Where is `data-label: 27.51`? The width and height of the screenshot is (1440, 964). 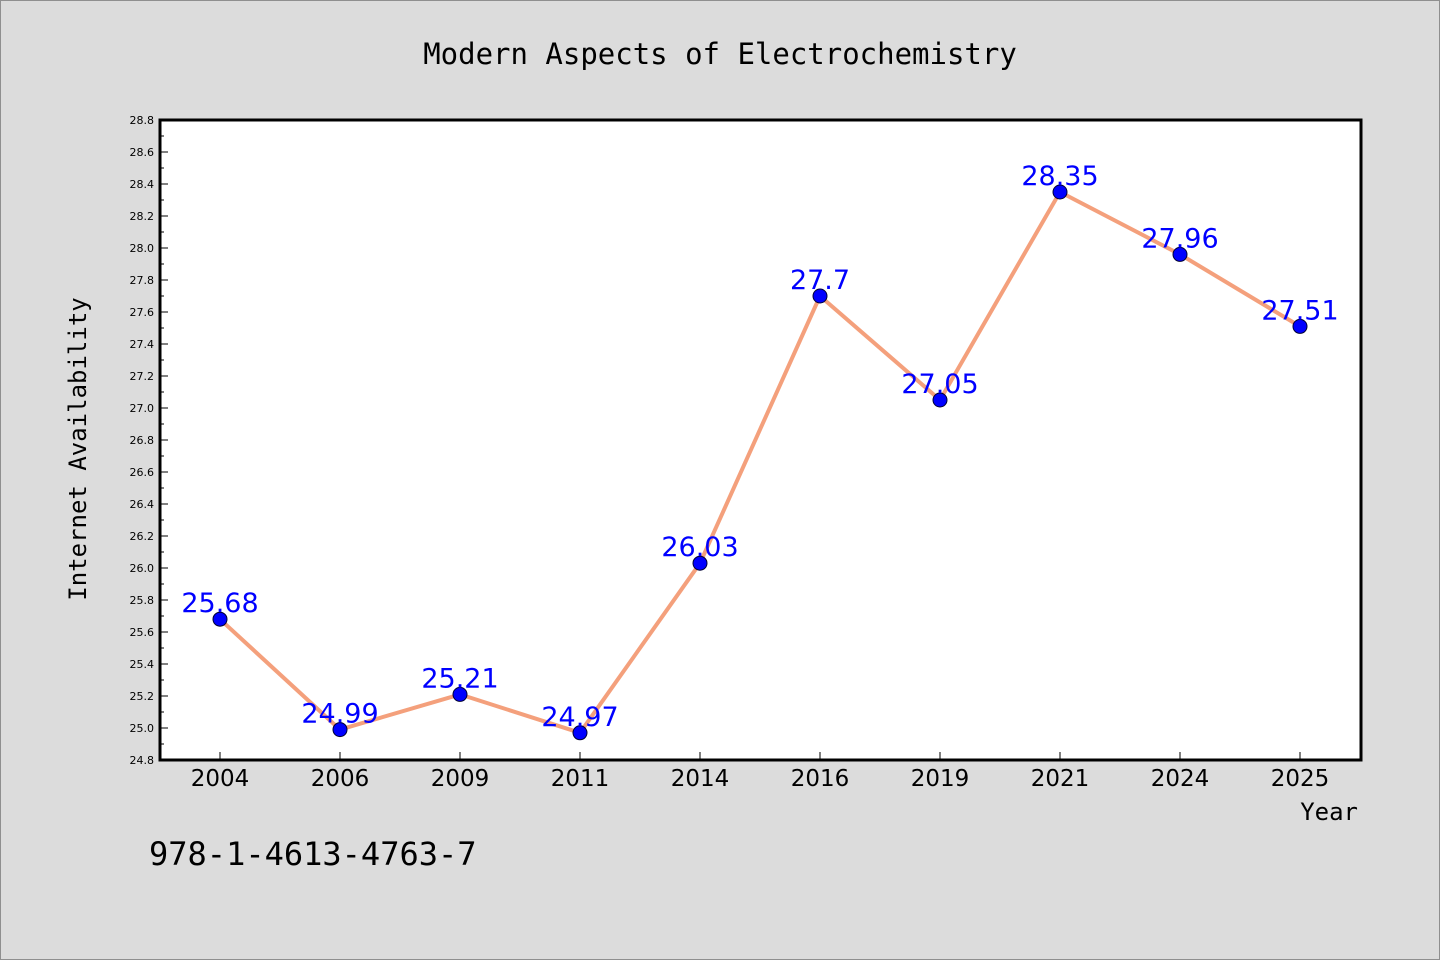 data-label: 27.51 is located at coordinates (1299, 310).